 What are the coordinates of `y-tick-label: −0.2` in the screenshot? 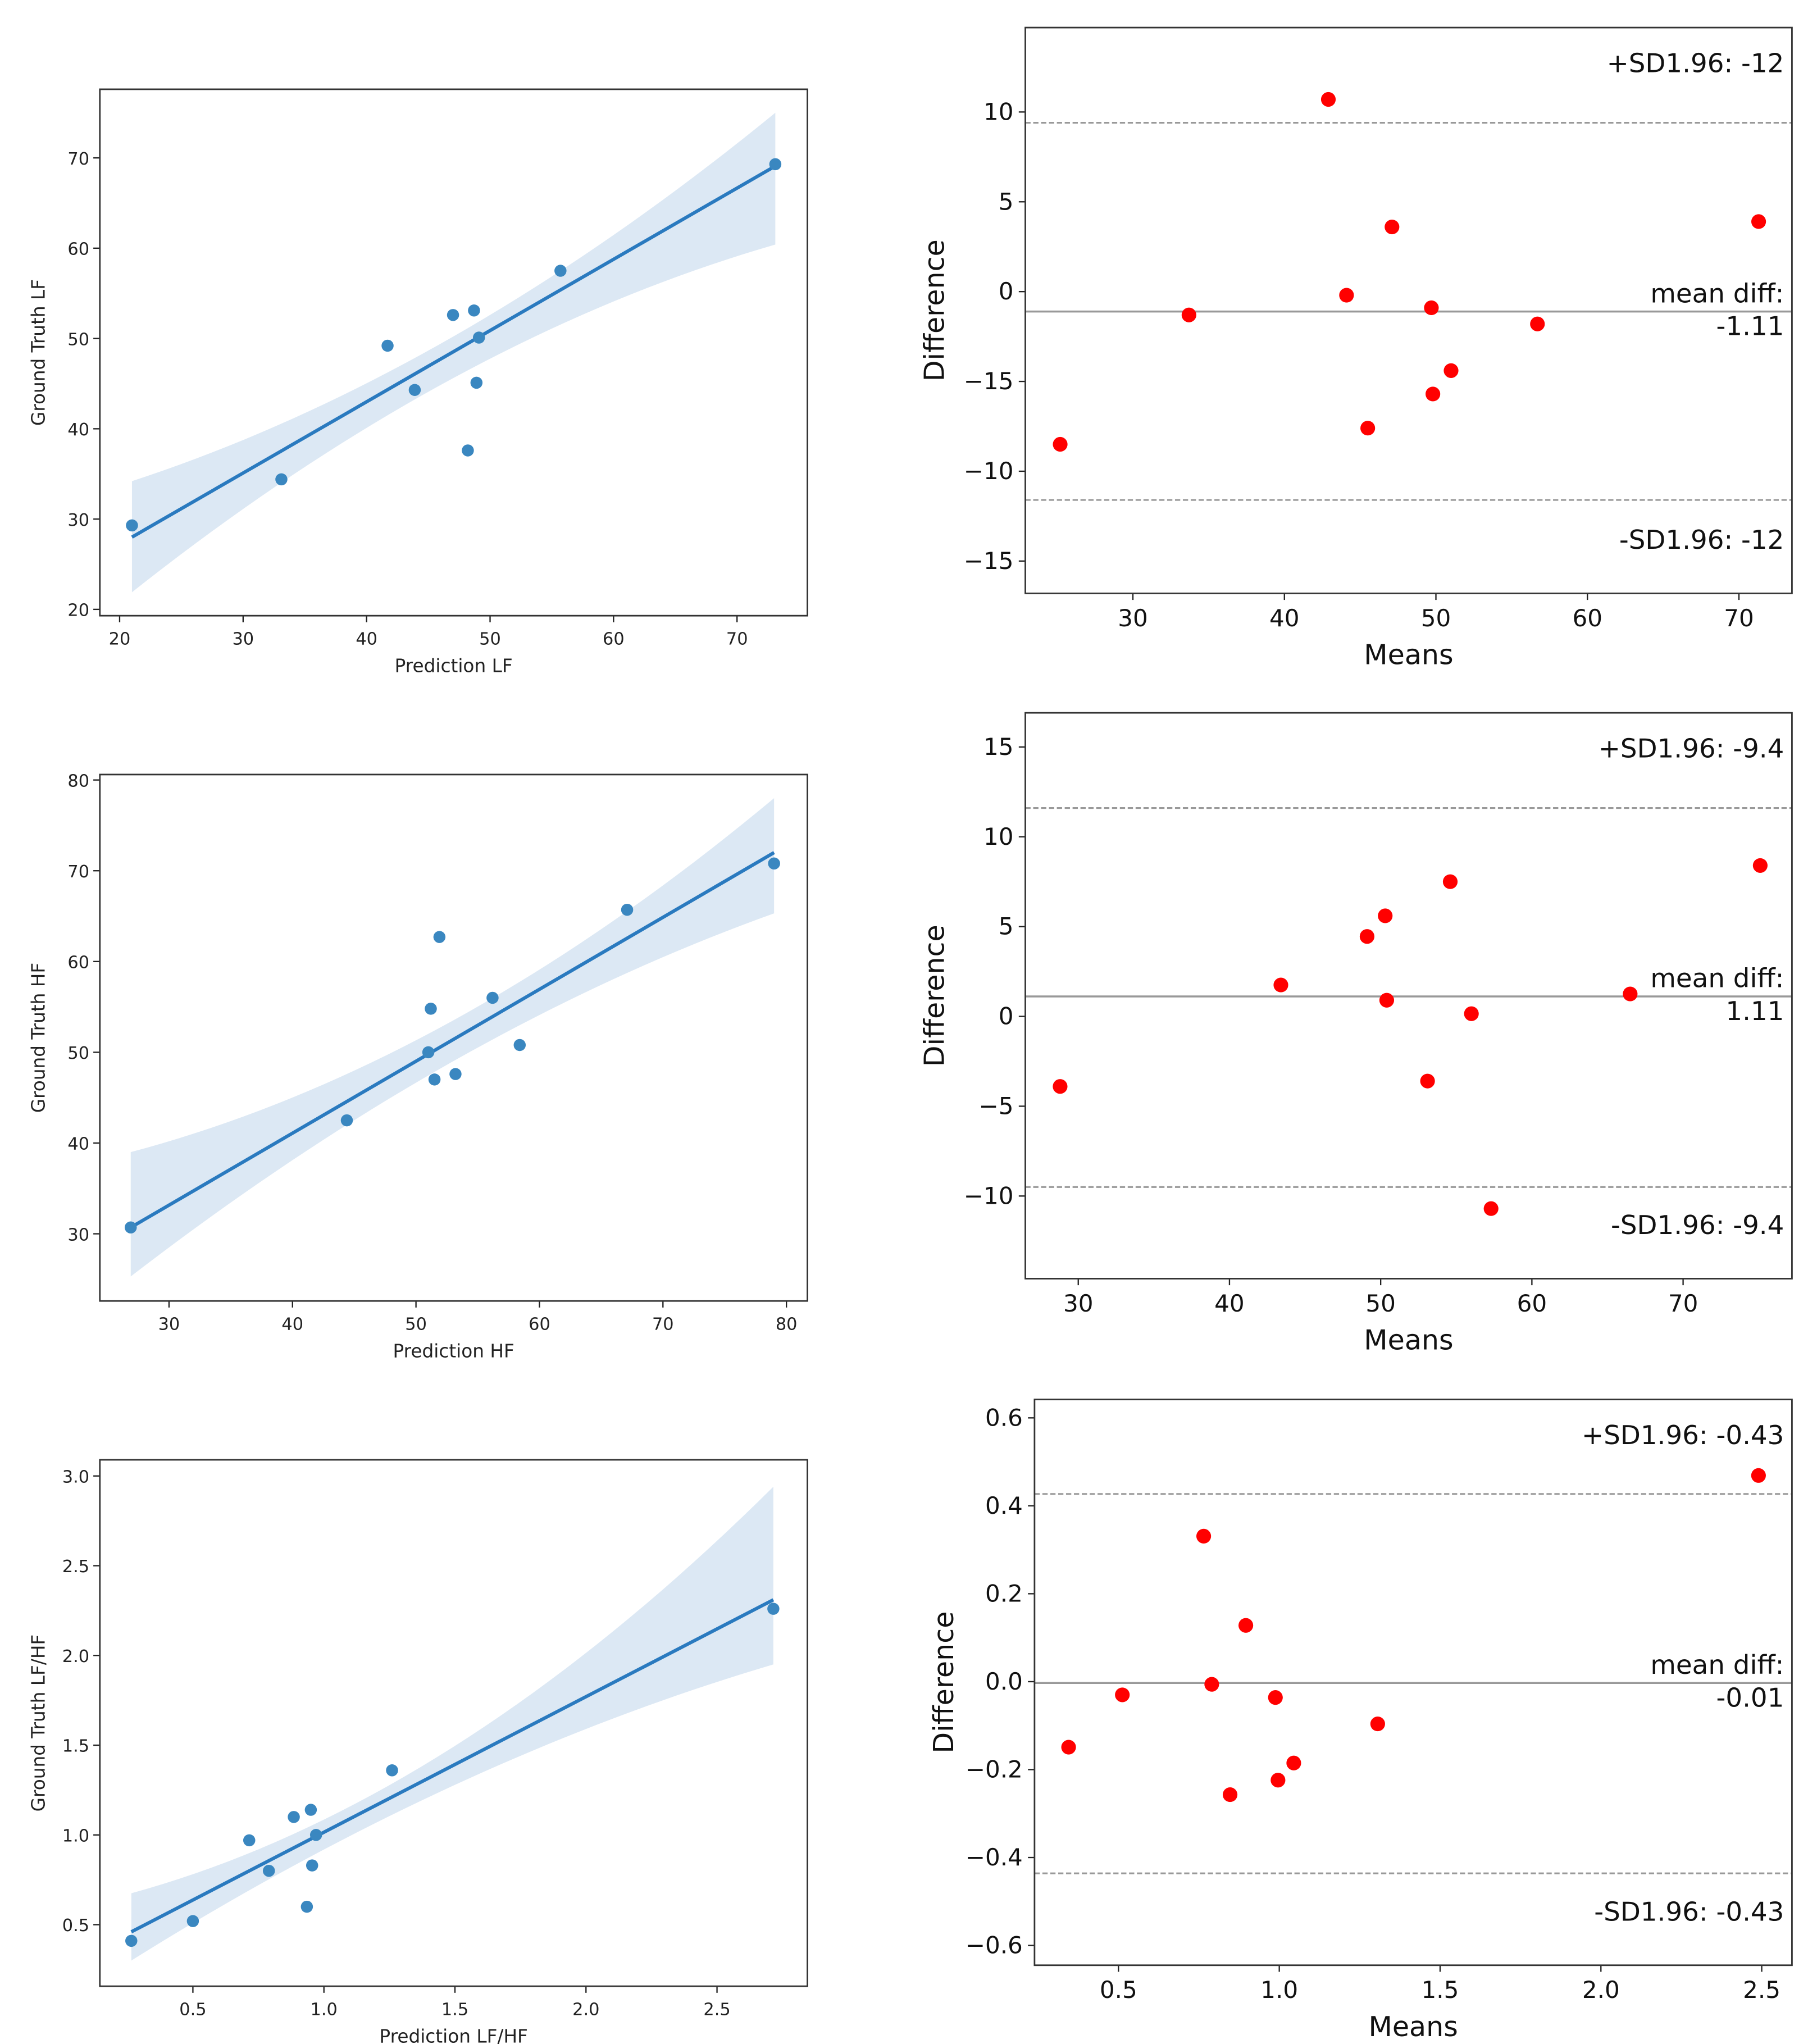 It's located at (994, 1769).